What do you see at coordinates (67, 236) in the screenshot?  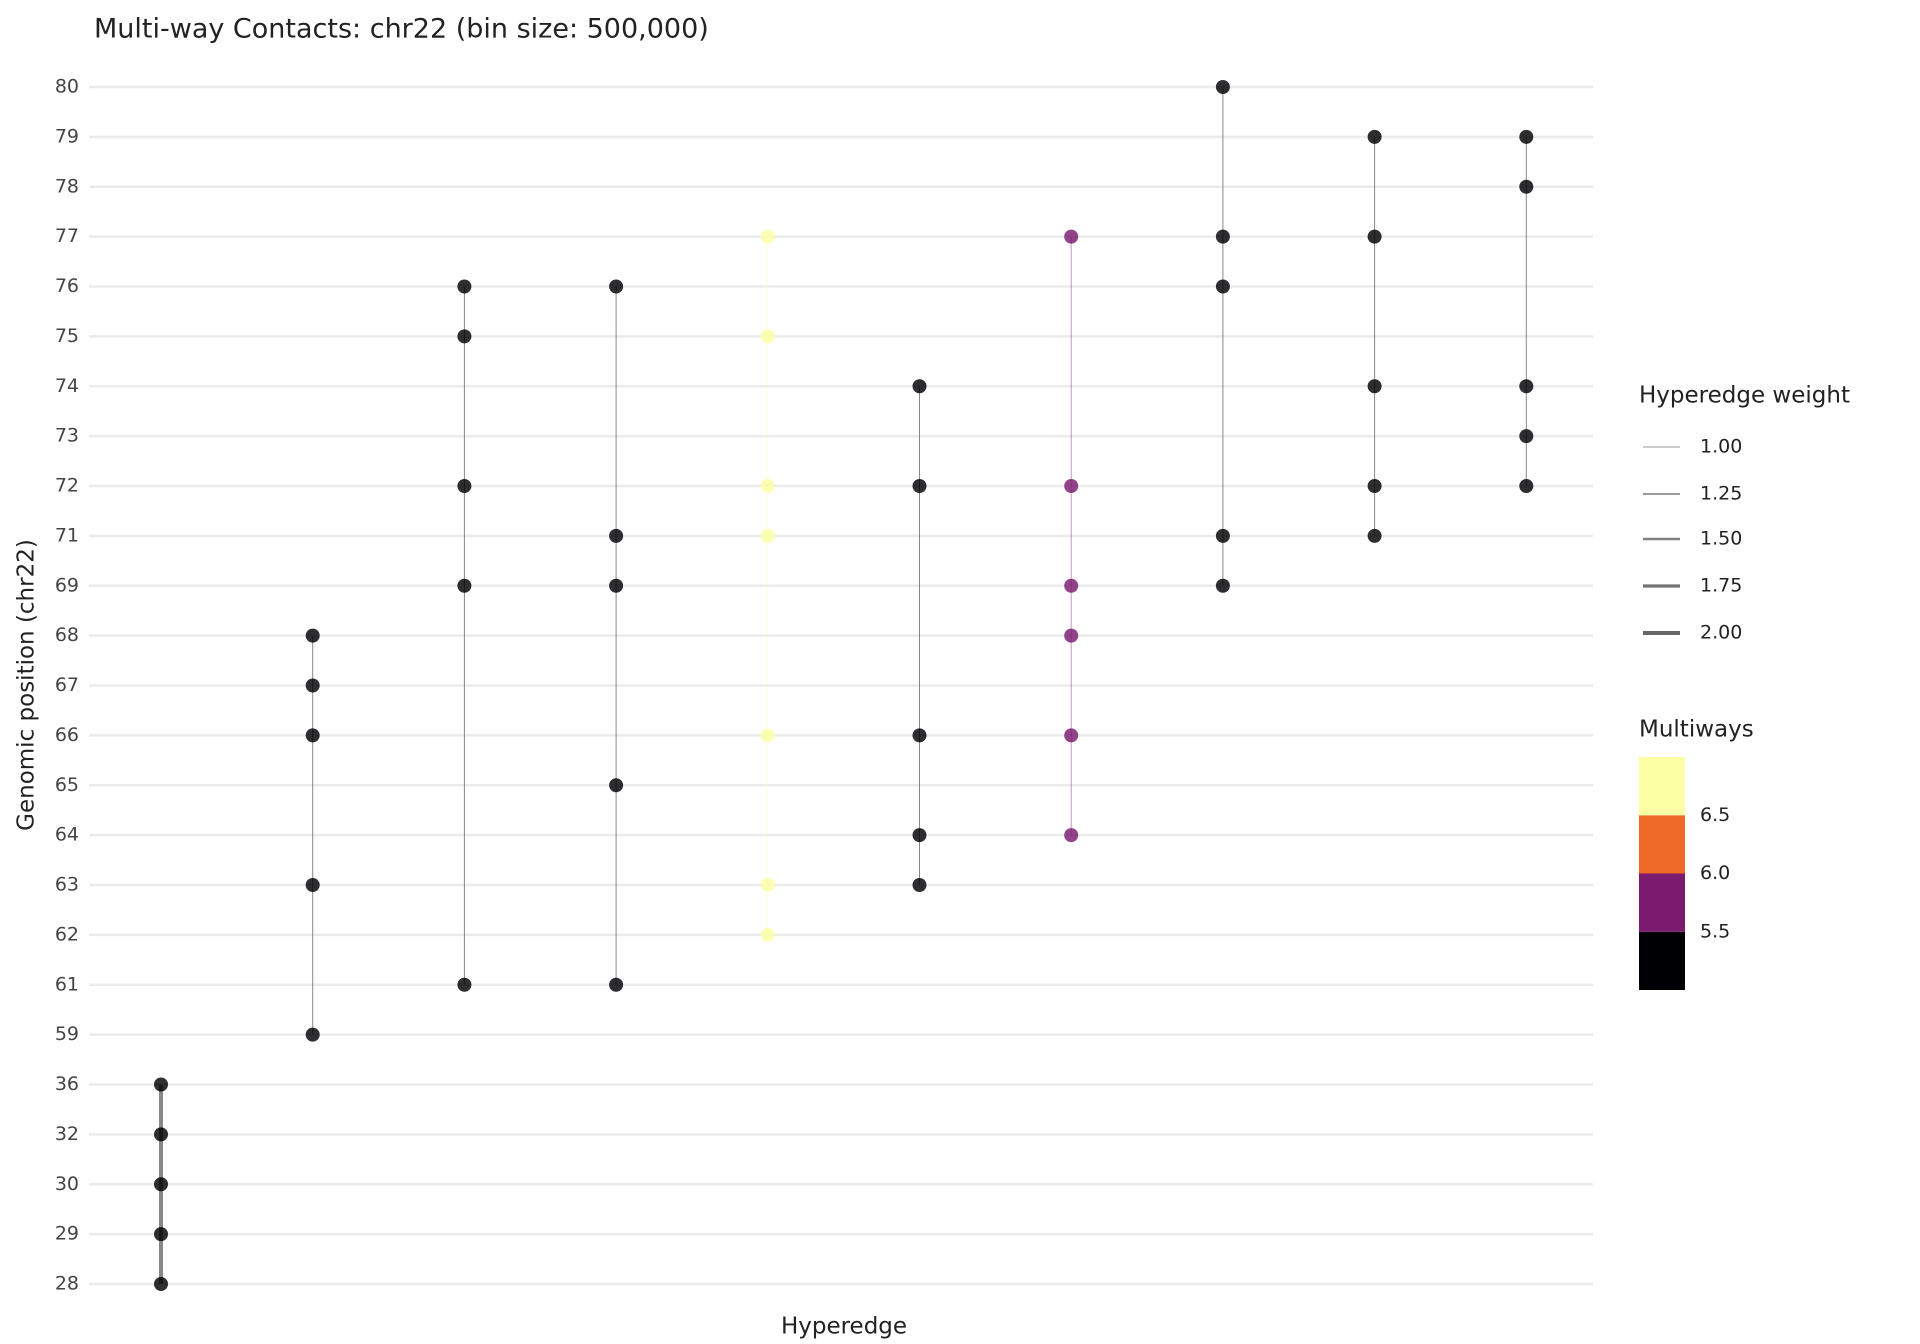 I see `y-tick-label: 77` at bounding box center [67, 236].